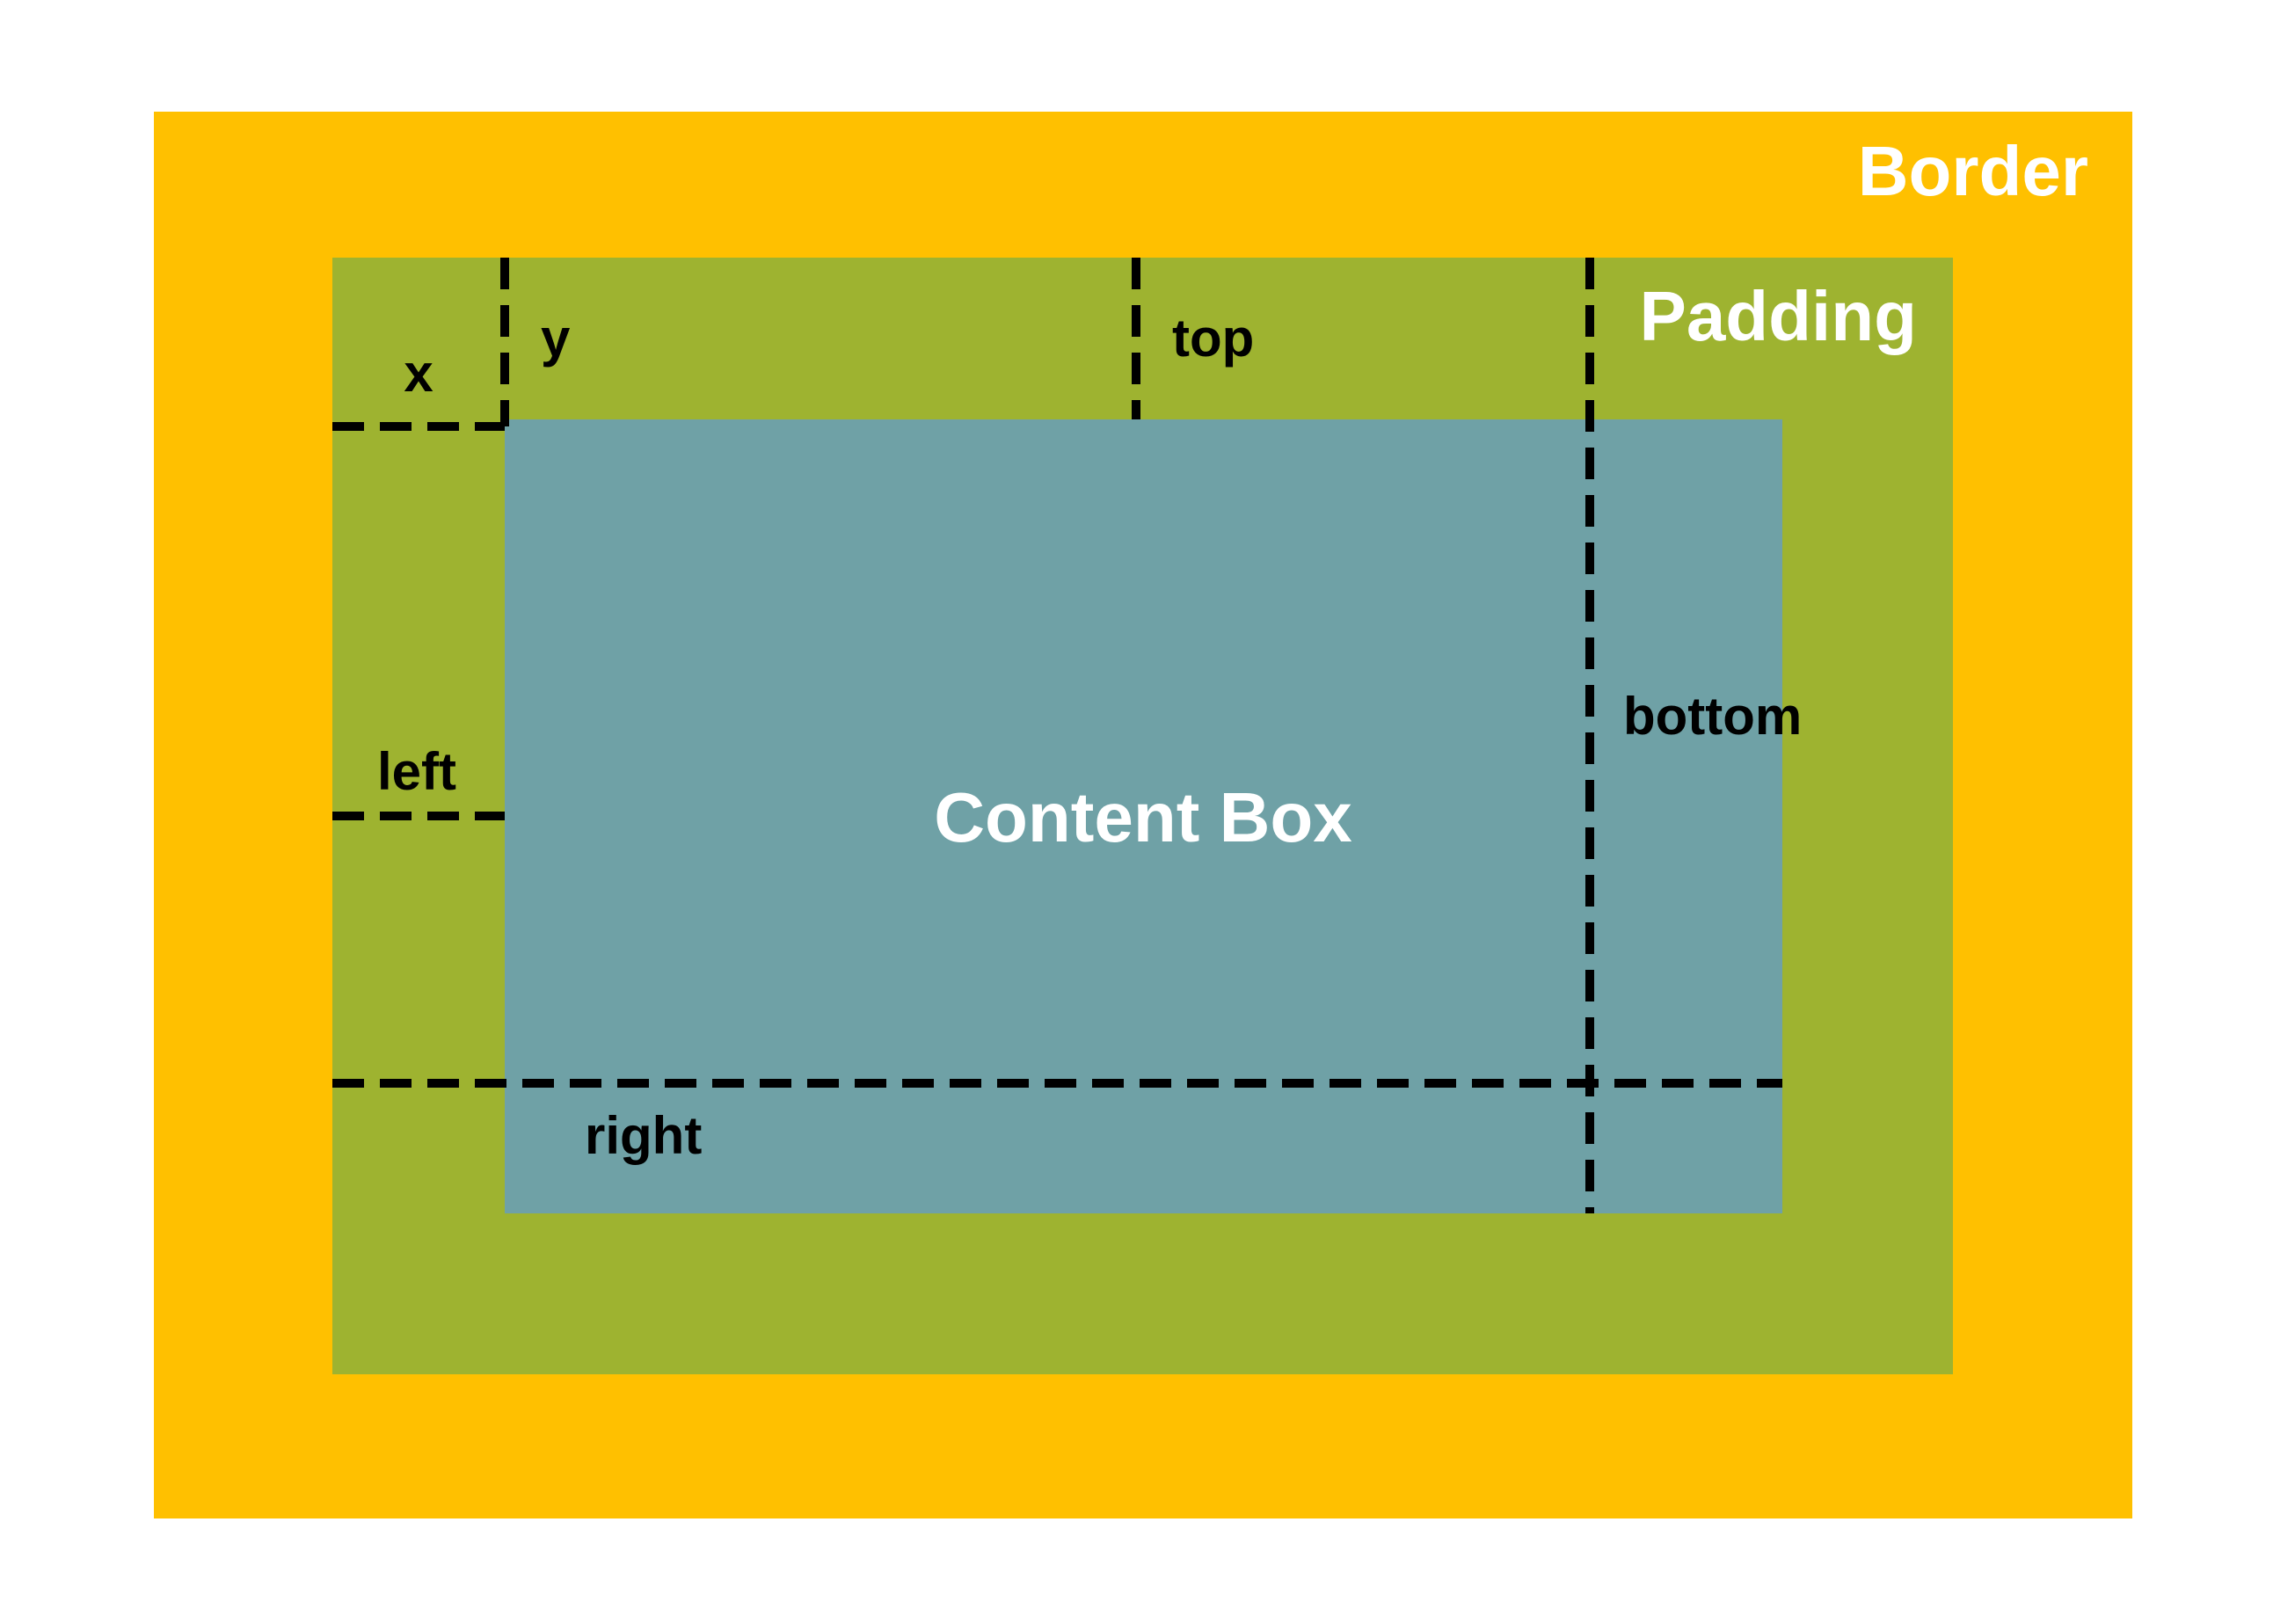 This screenshot has height=1624, width=2273. What do you see at coordinates (416, 771) in the screenshot?
I see `left-label: left` at bounding box center [416, 771].